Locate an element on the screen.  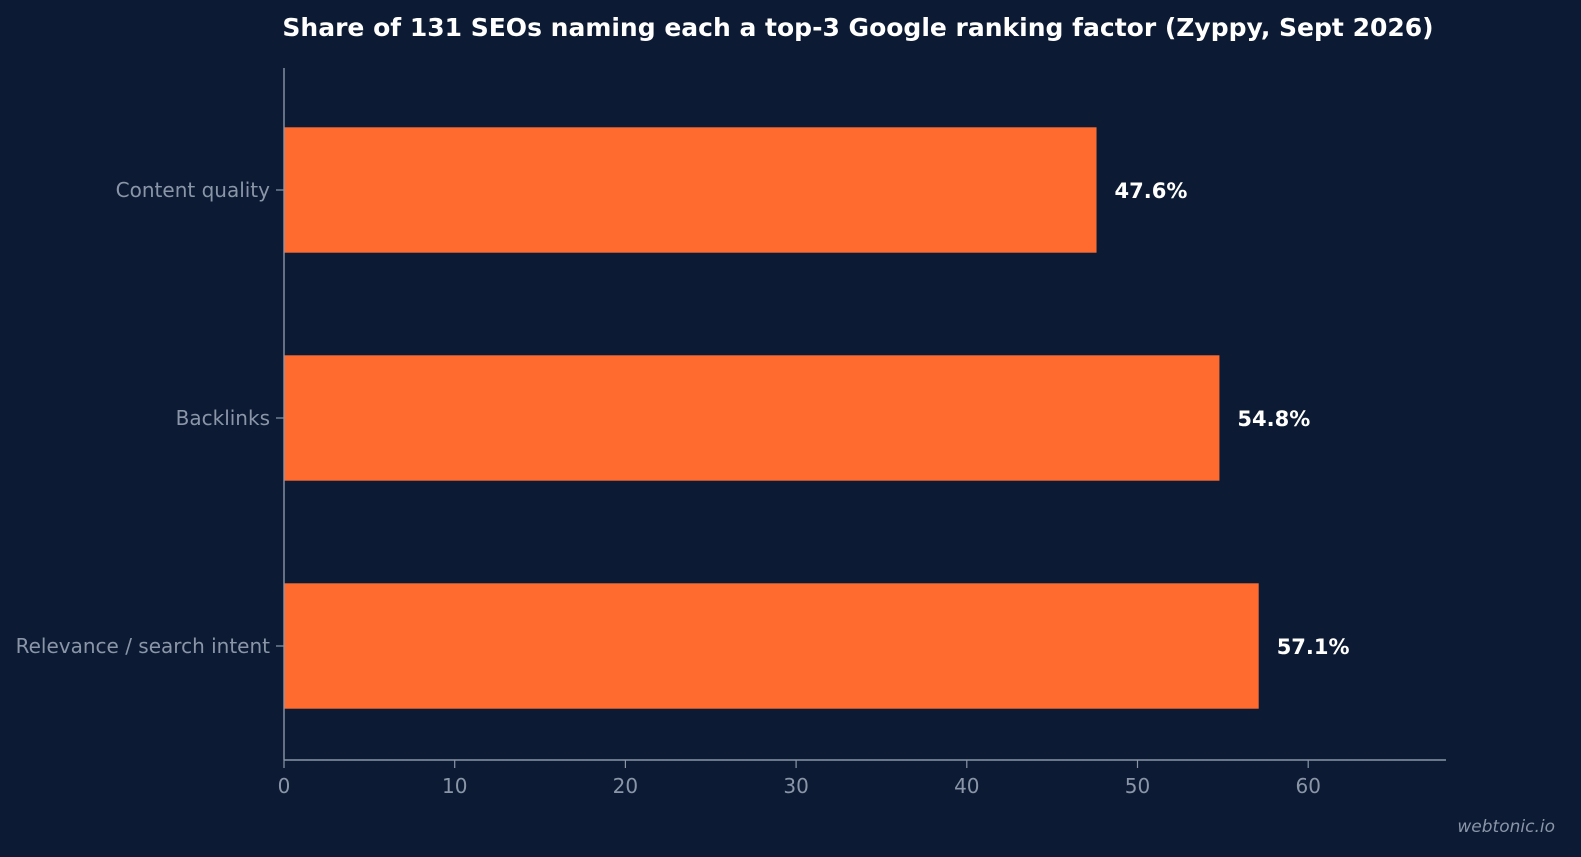
x-tick-label: 40 is located at coordinates (966, 786).